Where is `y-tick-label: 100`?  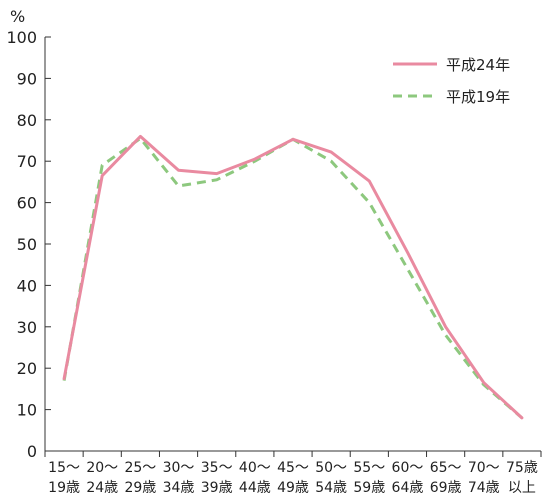 y-tick-label: 100 is located at coordinates (21, 37).